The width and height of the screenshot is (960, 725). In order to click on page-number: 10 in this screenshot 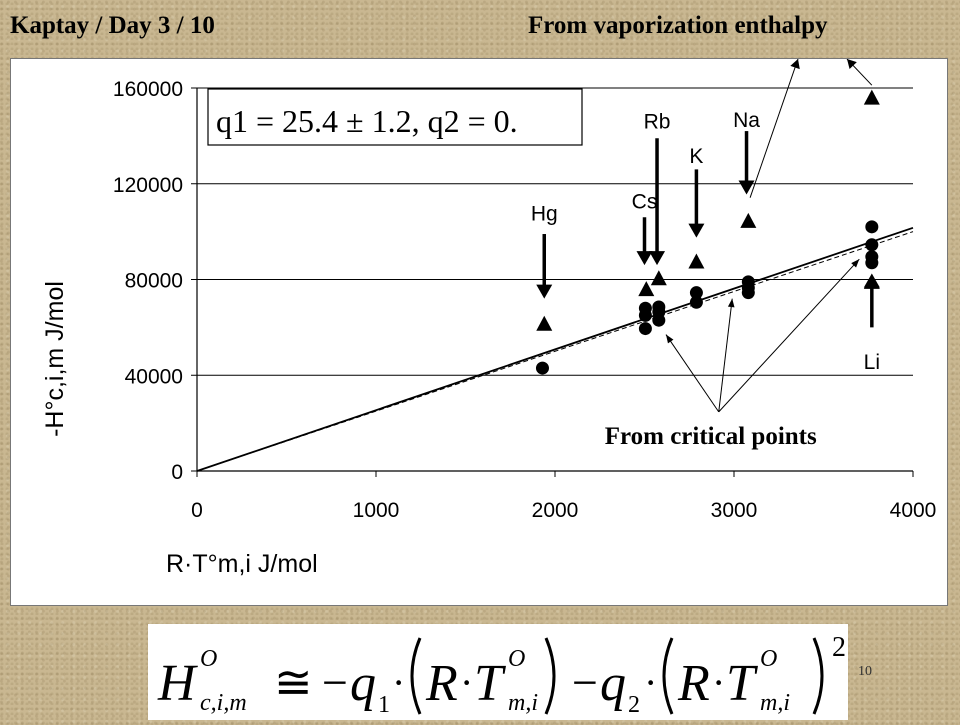, I will do `click(865, 671)`.